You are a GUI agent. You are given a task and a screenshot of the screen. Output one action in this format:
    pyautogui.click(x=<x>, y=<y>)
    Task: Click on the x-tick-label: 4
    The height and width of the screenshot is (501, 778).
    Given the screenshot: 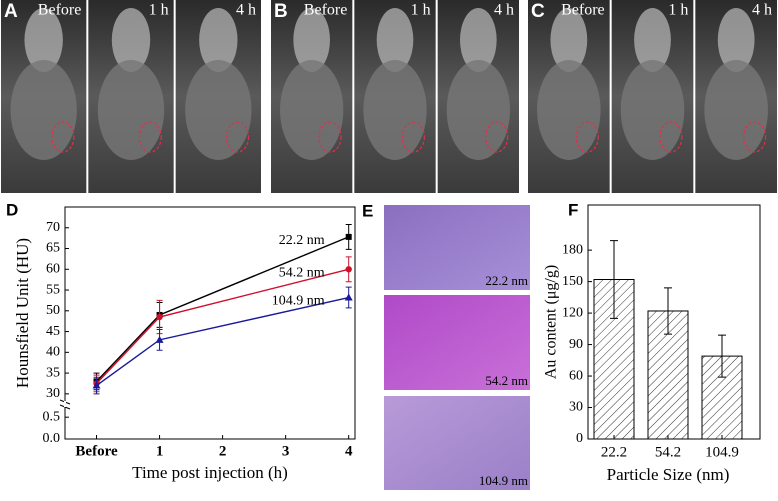 What is the action you would take?
    pyautogui.click(x=349, y=451)
    